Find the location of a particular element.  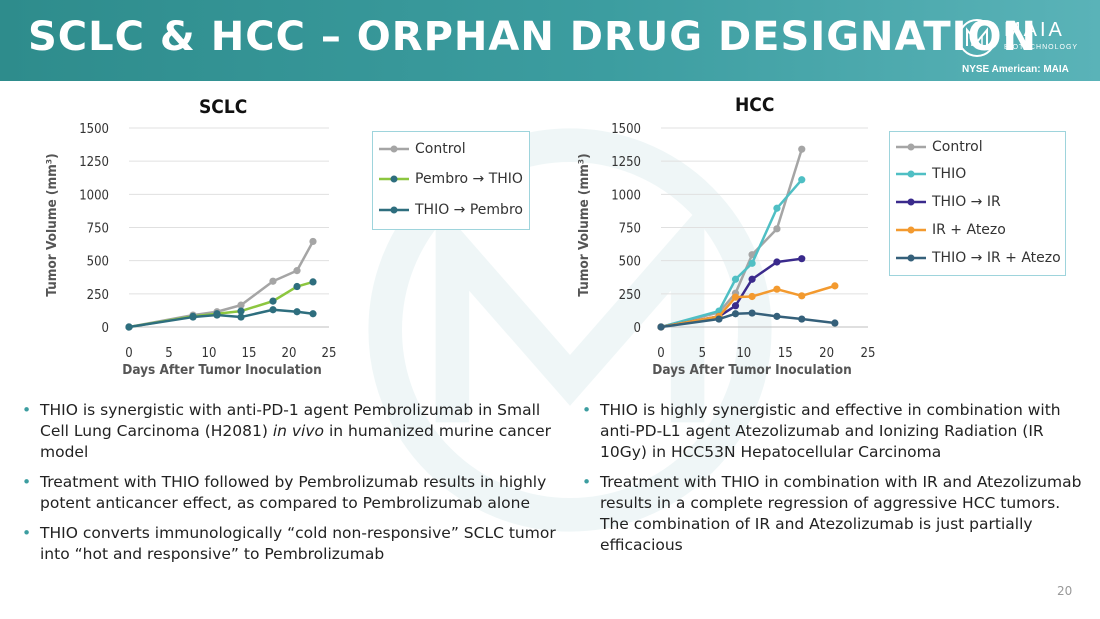

legend-label: Pembro → THIO is located at coordinates (469, 179).